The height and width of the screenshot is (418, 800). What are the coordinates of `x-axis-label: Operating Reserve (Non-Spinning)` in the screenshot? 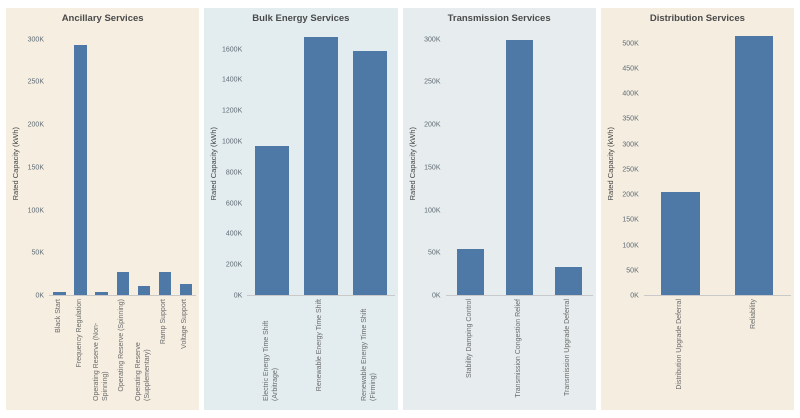 It's located at (100, 361).